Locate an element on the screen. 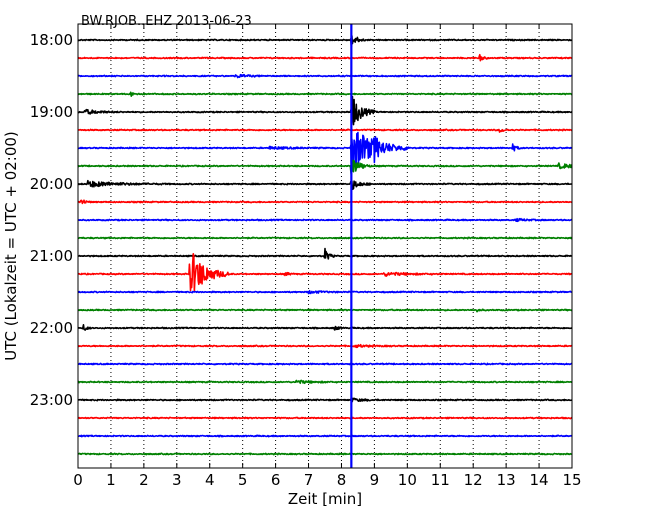 Image resolution: width=650 pixels, height=520 pixels. y-axis-label: UTC (Lokalzeit = UTC + 02:00) is located at coordinates (11, 246).